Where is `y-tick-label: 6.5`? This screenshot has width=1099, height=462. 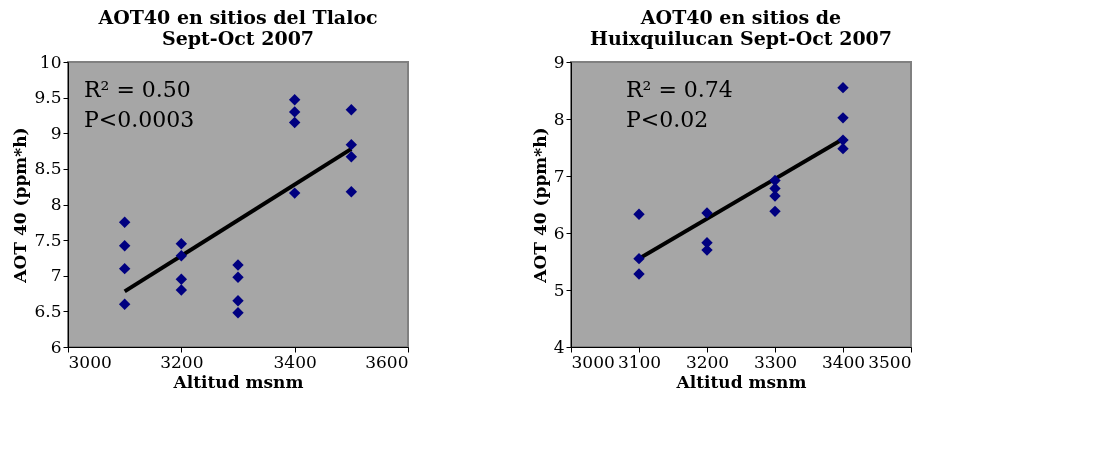
y-tick-label: 6.5 is located at coordinates (48, 310).